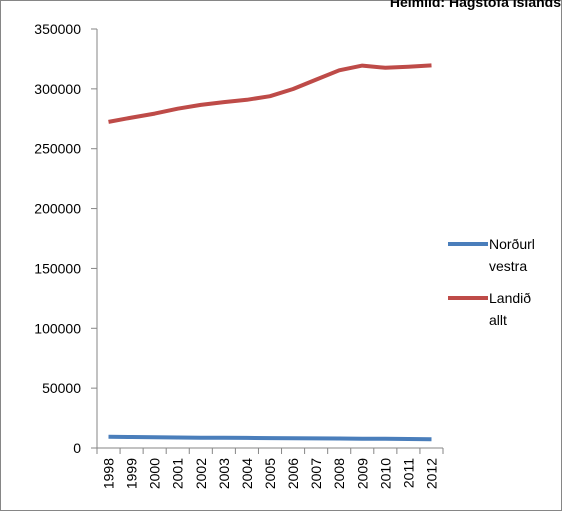 Image resolution: width=562 pixels, height=515 pixels. Describe the element at coordinates (57, 328) in the screenshot. I see `y-tick-label: 100000` at that location.